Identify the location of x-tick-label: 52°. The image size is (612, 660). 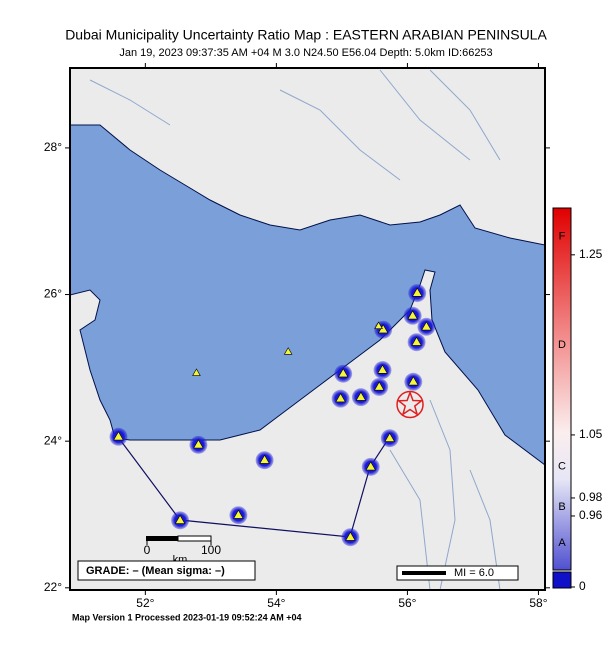
(145, 603).